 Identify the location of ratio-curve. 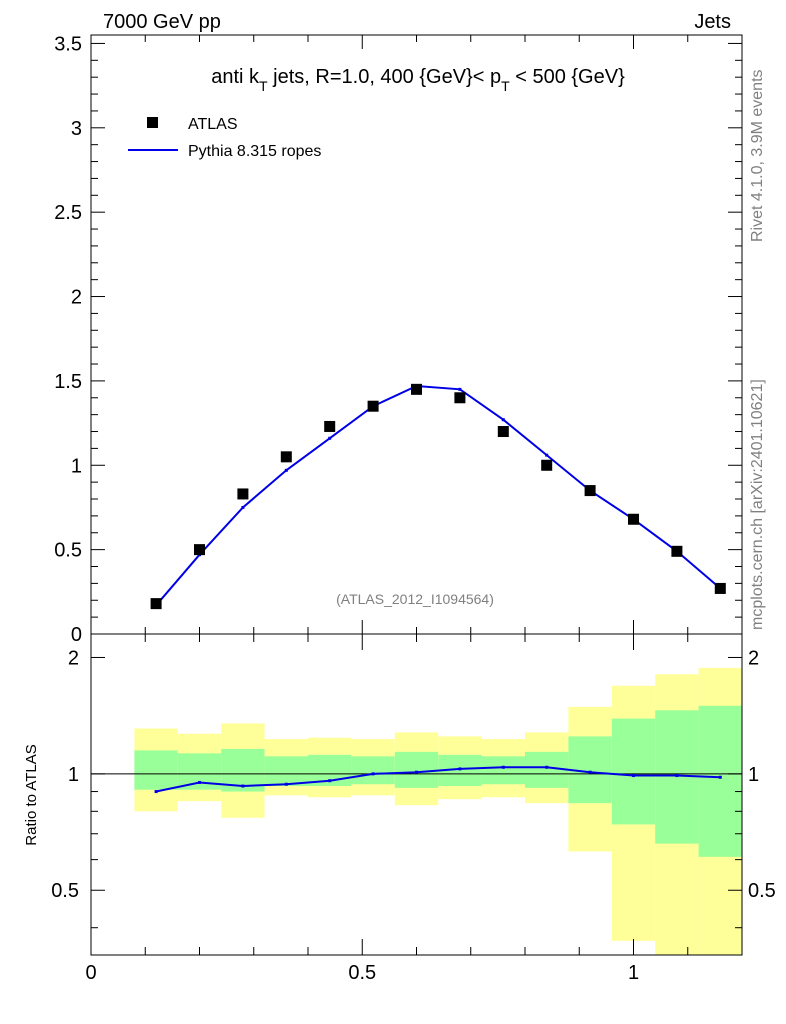
(438, 779).